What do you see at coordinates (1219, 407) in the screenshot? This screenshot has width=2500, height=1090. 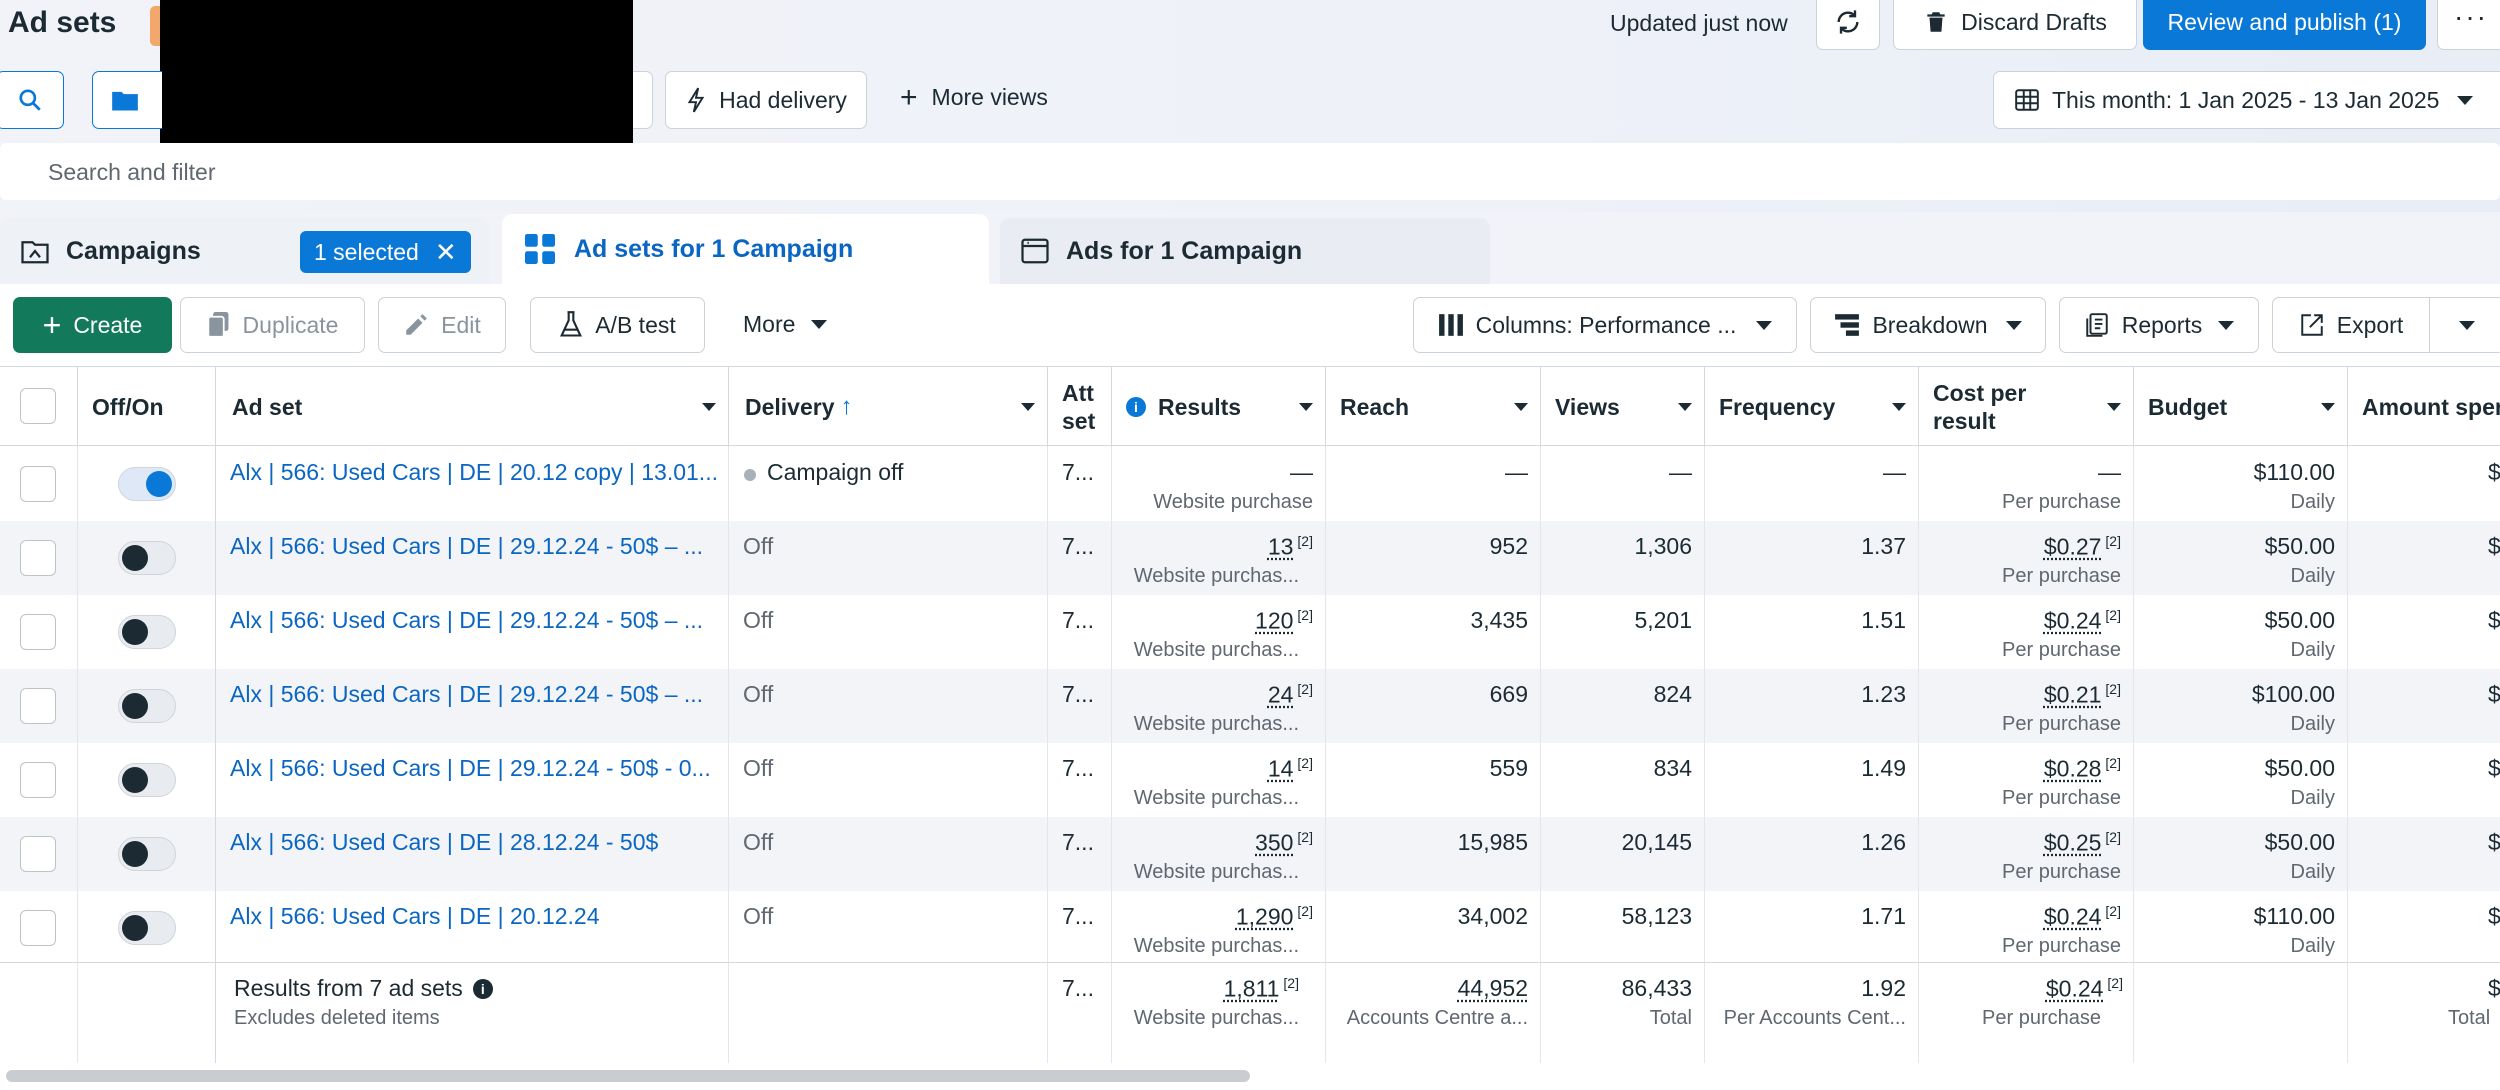 I see `header-results: i Results` at bounding box center [1219, 407].